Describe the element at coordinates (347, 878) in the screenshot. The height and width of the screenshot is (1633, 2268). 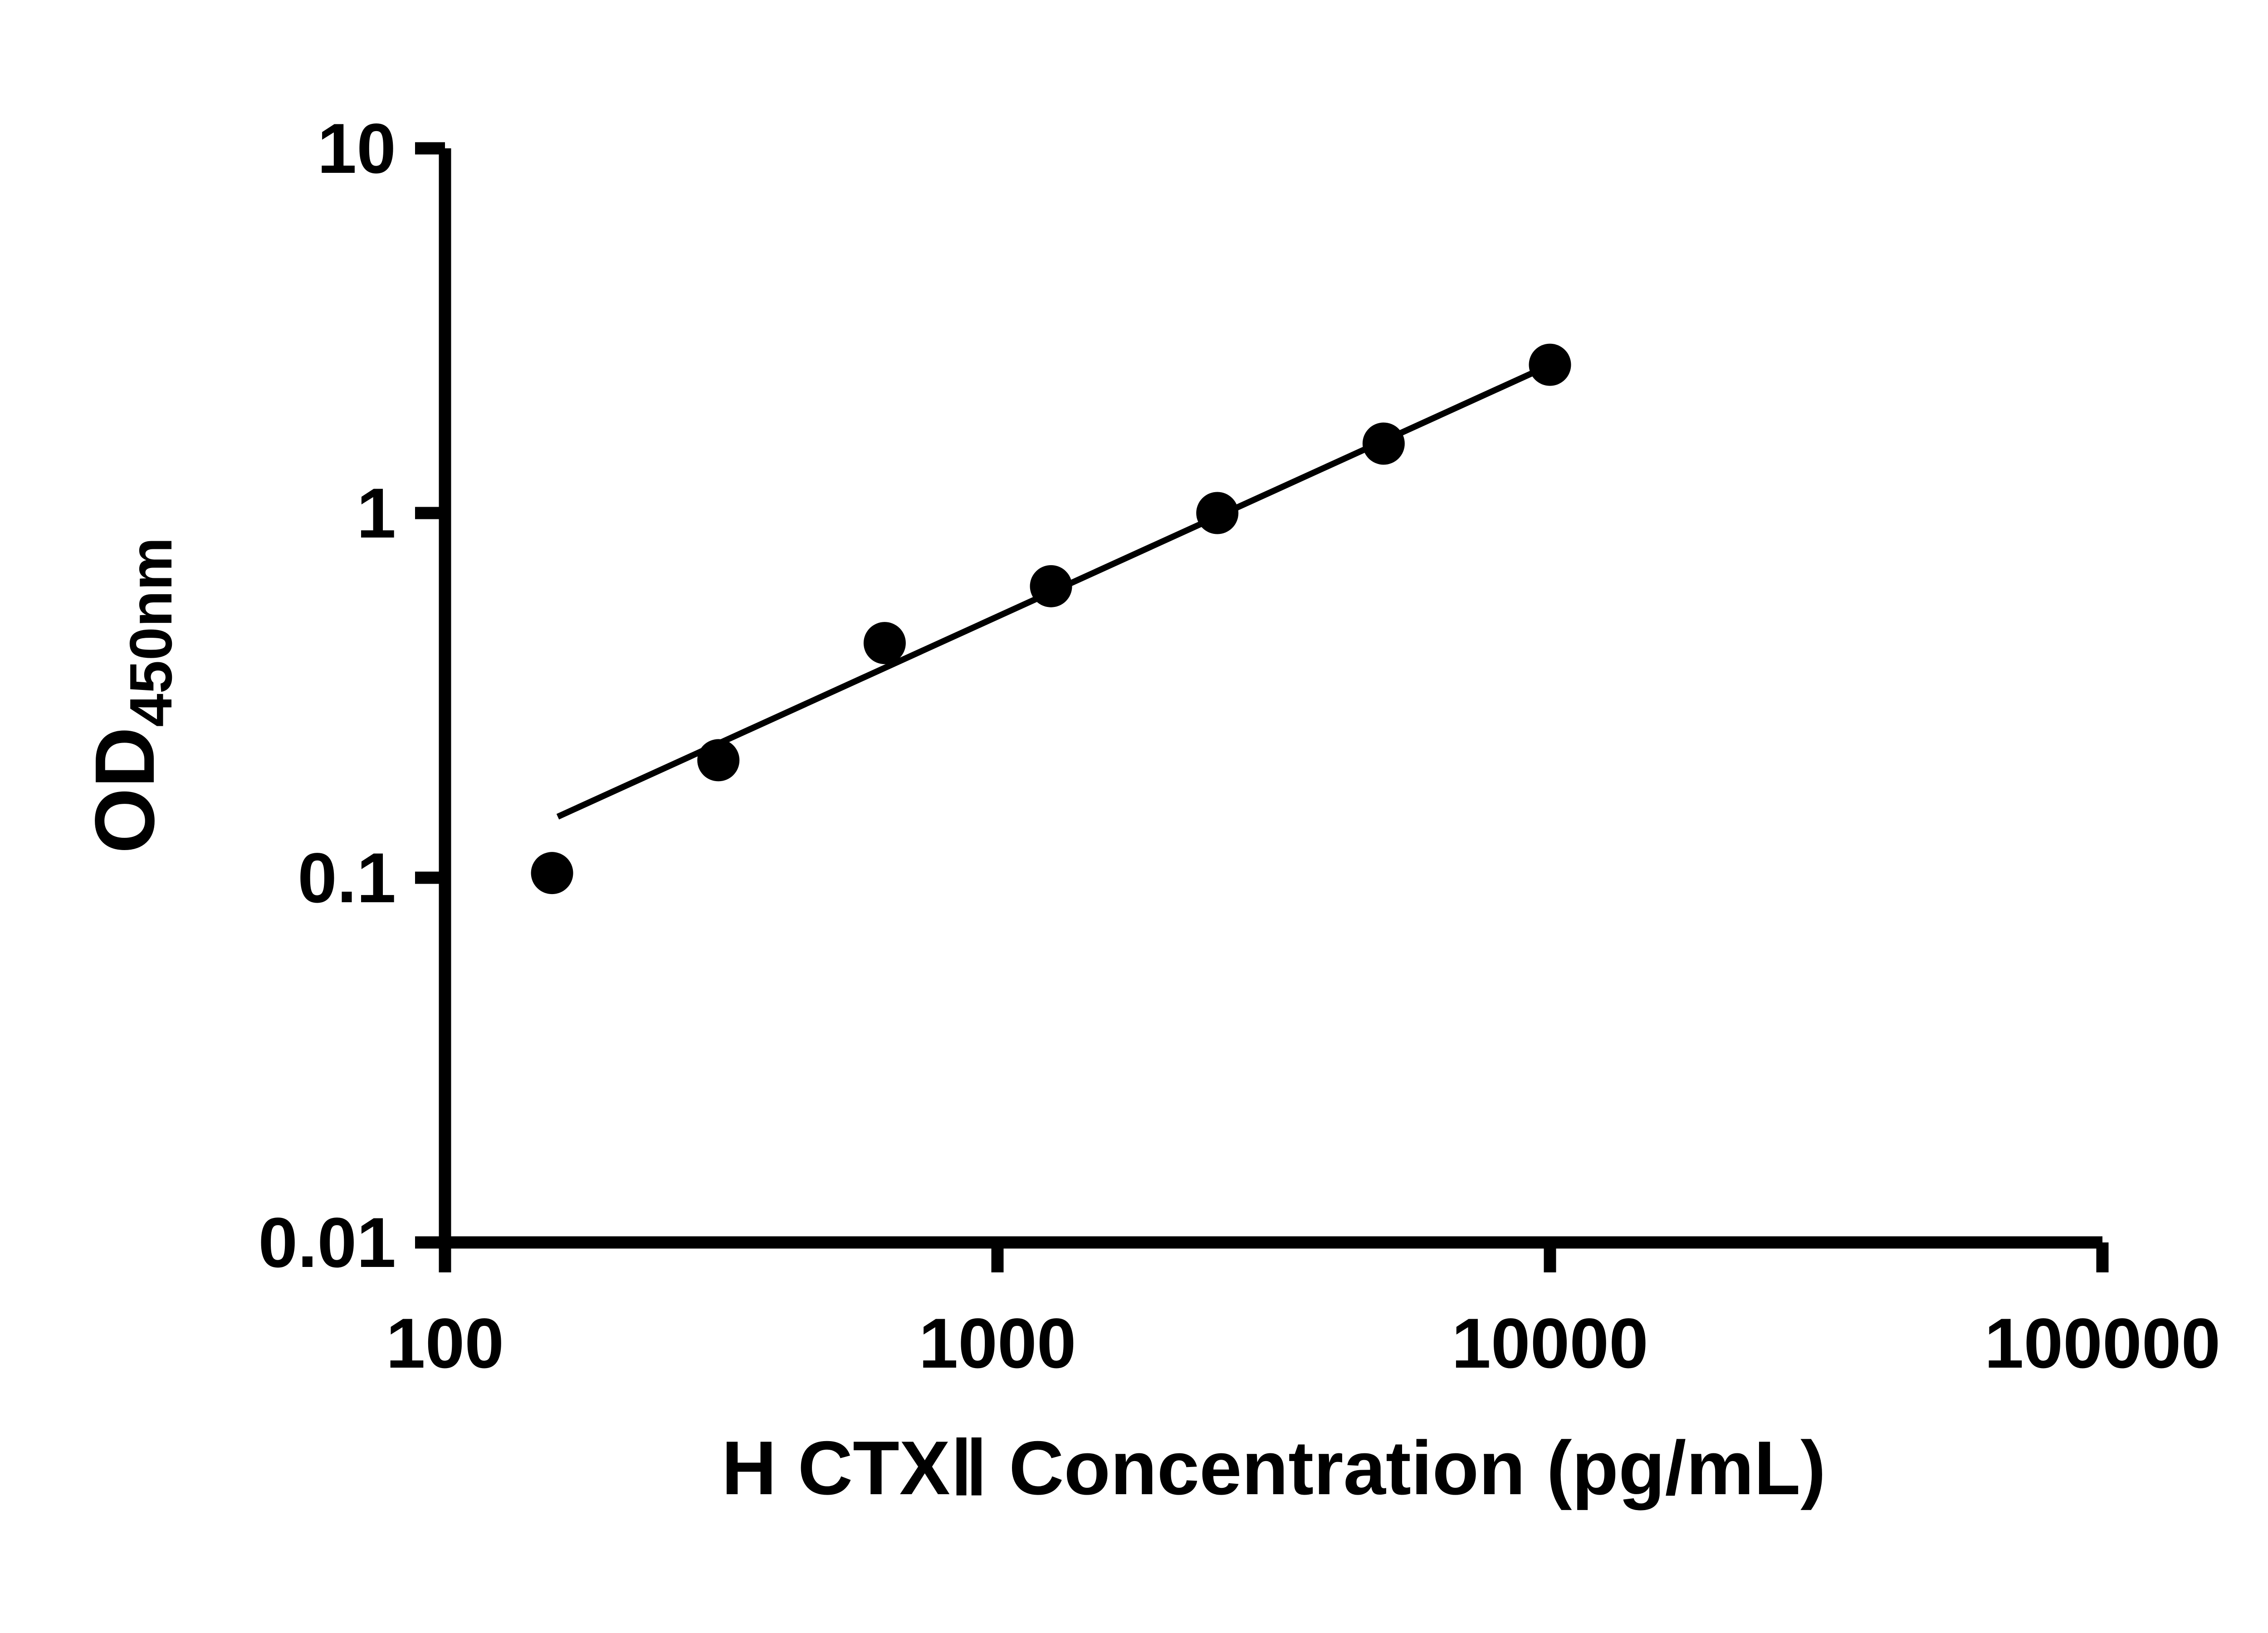
I see `y-tick-label: 0.1` at that location.